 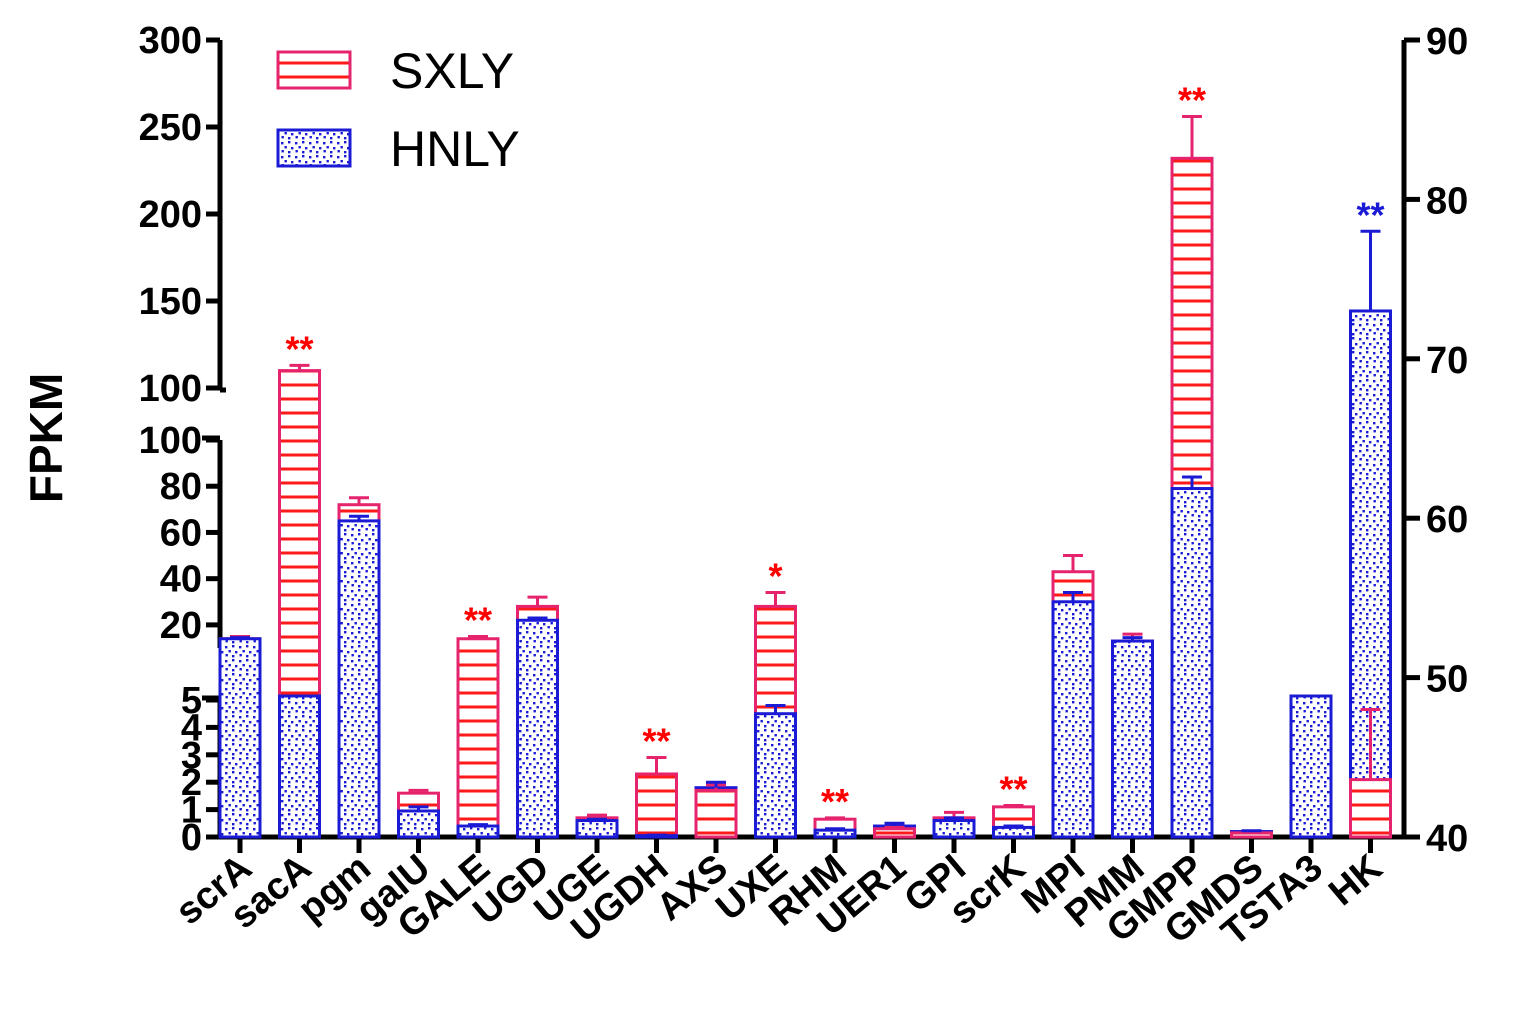 I want to click on bar-group-sacA, so click(x=299, y=601).